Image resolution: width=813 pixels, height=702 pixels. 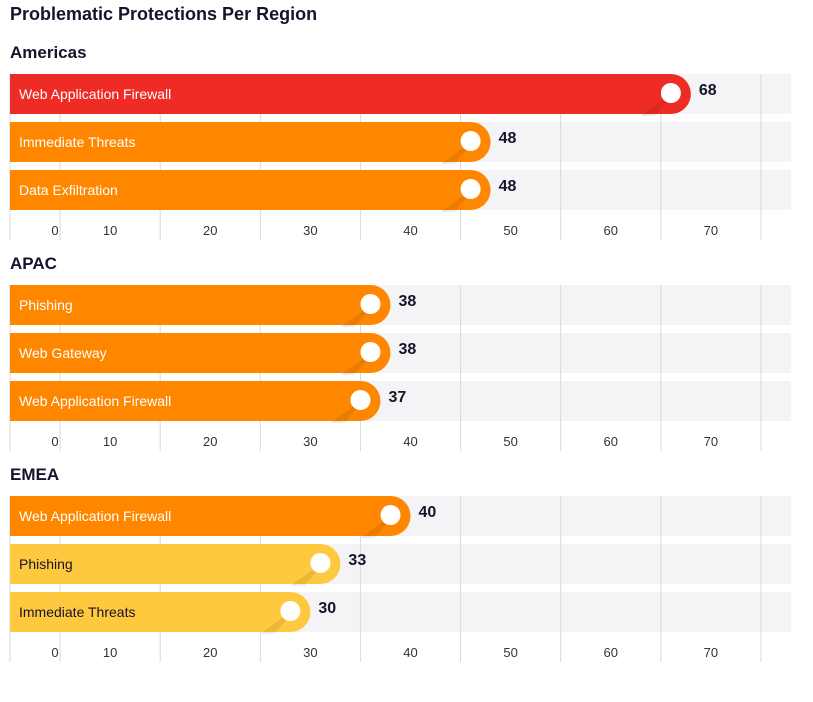 What do you see at coordinates (63, 353) in the screenshot?
I see `bar-category-label: Web Gateway` at bounding box center [63, 353].